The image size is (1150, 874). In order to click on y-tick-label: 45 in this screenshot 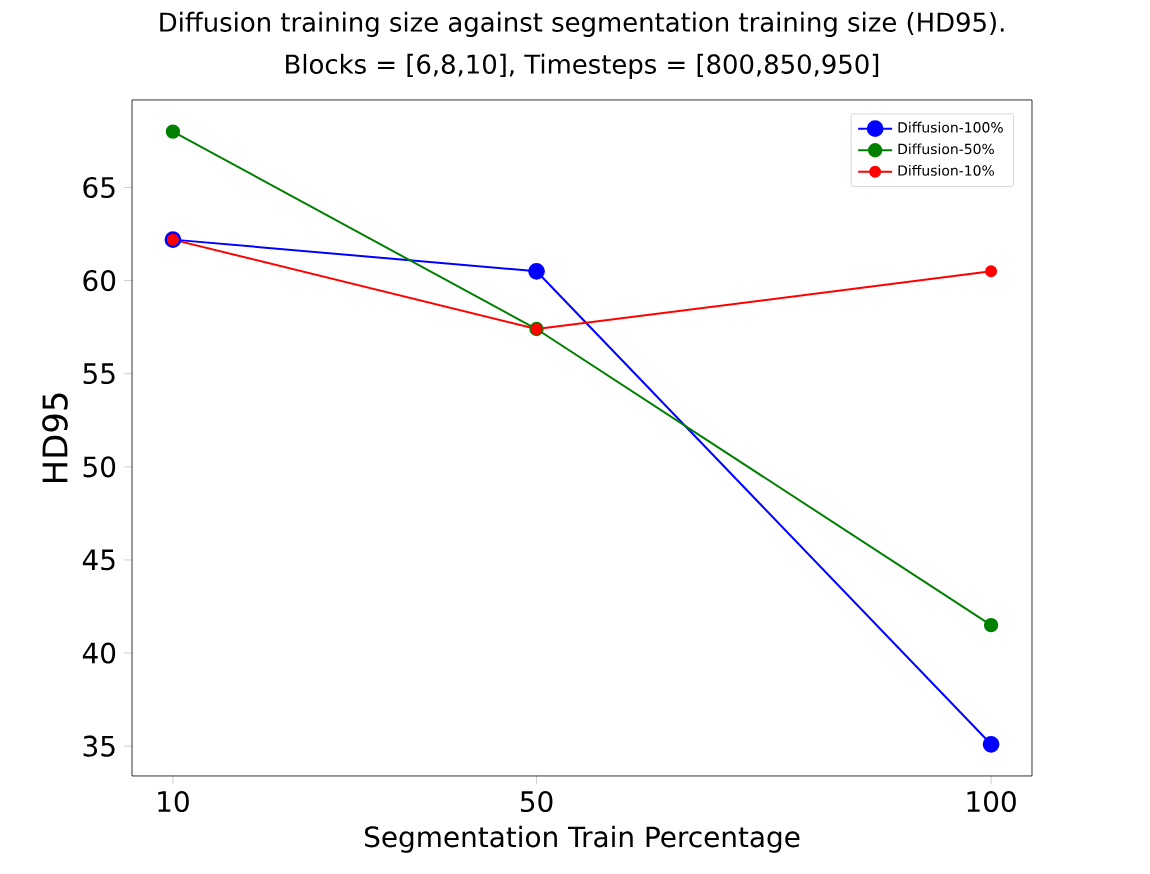, I will do `click(98, 560)`.